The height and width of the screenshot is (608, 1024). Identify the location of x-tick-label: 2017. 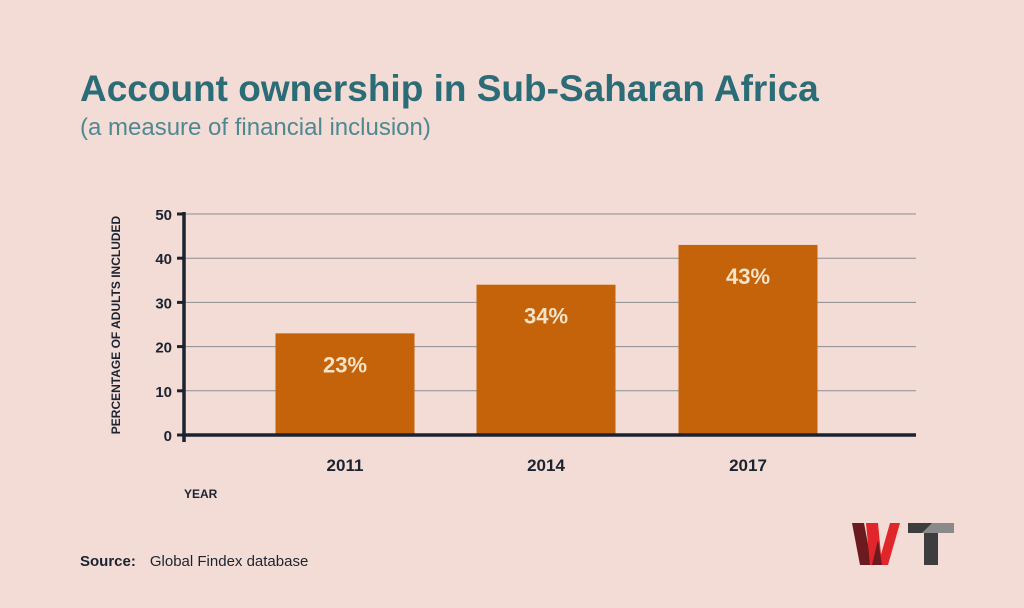
(748, 465).